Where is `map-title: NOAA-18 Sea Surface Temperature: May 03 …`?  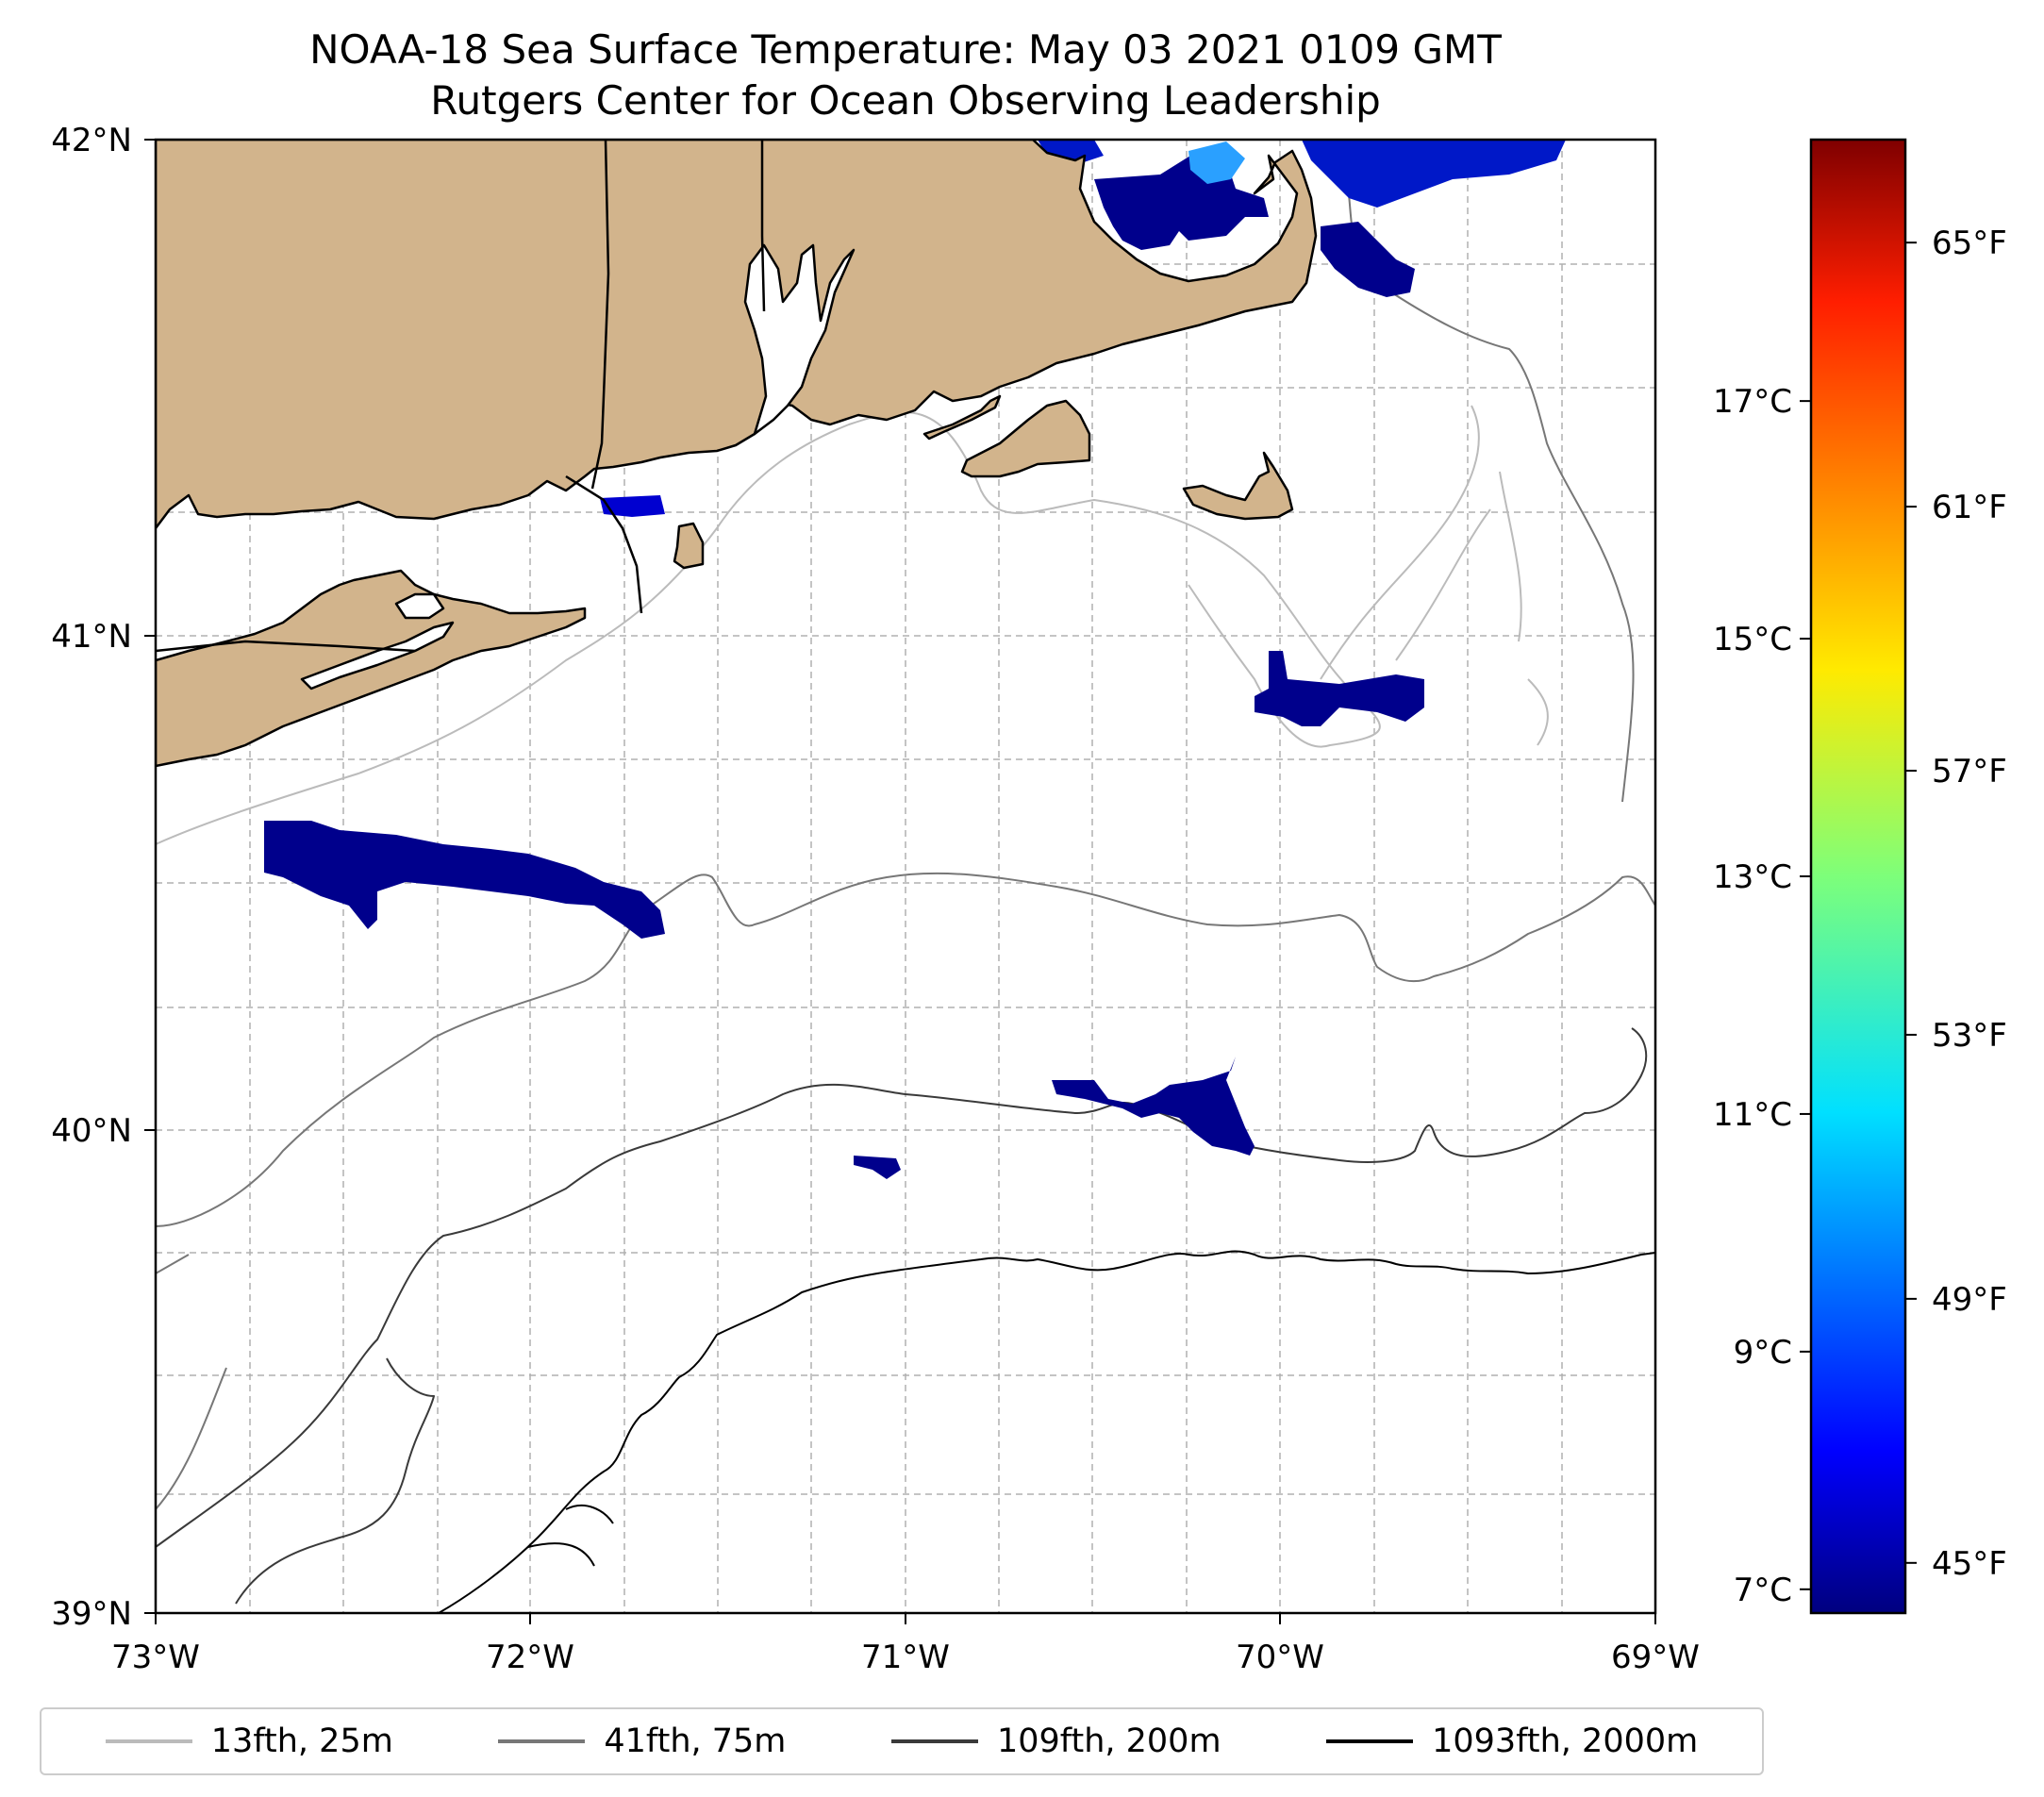 map-title: NOAA-18 Sea Surface Temperature: May 03 … is located at coordinates (905, 49).